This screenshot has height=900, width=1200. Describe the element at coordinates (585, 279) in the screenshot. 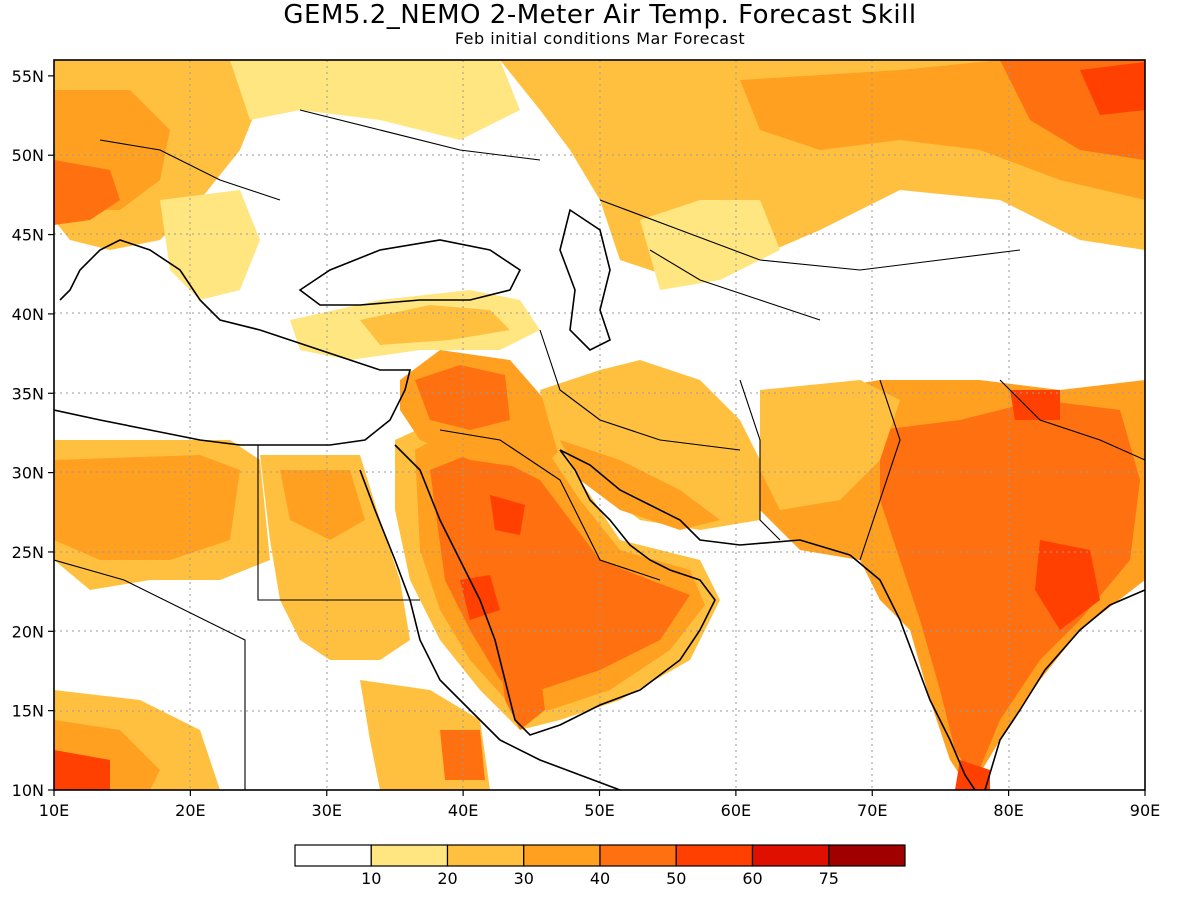

I see `coastline-caspian` at that location.